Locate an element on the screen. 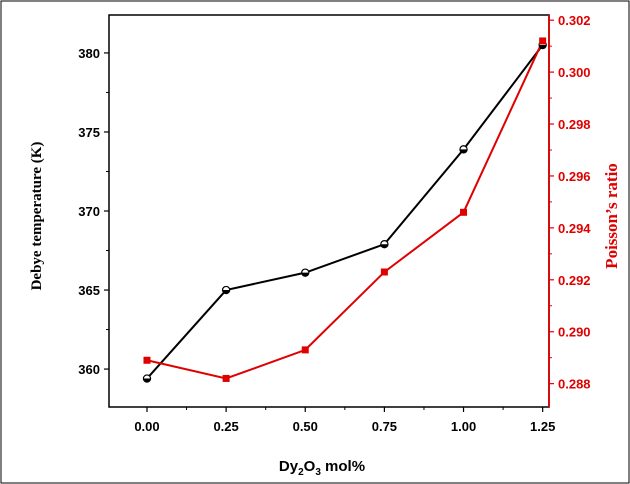  y-tick-label-left: 370 is located at coordinates (89, 211).